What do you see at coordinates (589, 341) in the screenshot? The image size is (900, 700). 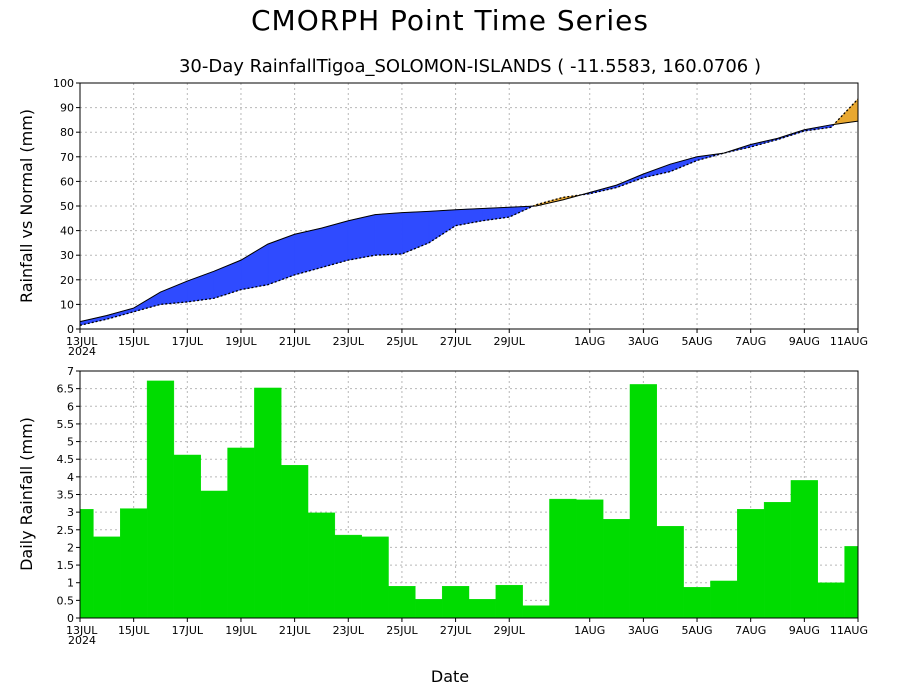 I see `top-xtick-label: 1AUG` at bounding box center [589, 341].